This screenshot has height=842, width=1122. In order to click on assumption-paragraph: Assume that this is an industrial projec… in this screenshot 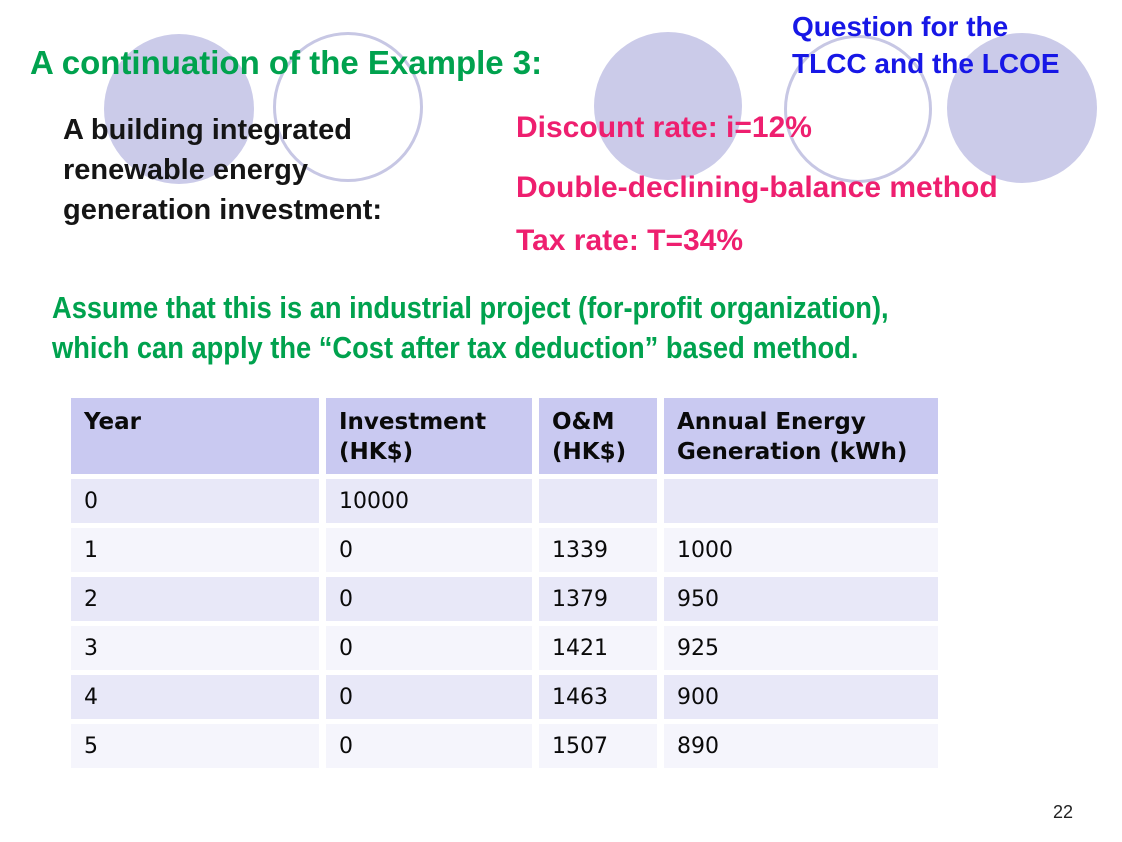, I will do `click(562, 328)`.